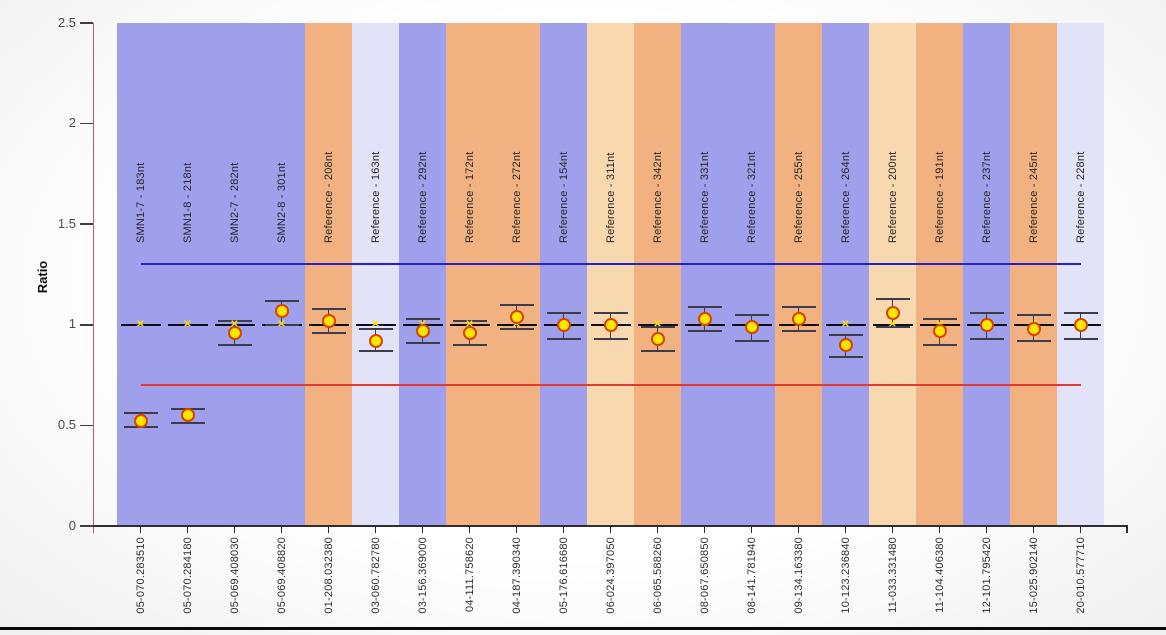 The height and width of the screenshot is (635, 1166). Describe the element at coordinates (422, 197) in the screenshot. I see `band-label: Reference - 292nt` at that location.